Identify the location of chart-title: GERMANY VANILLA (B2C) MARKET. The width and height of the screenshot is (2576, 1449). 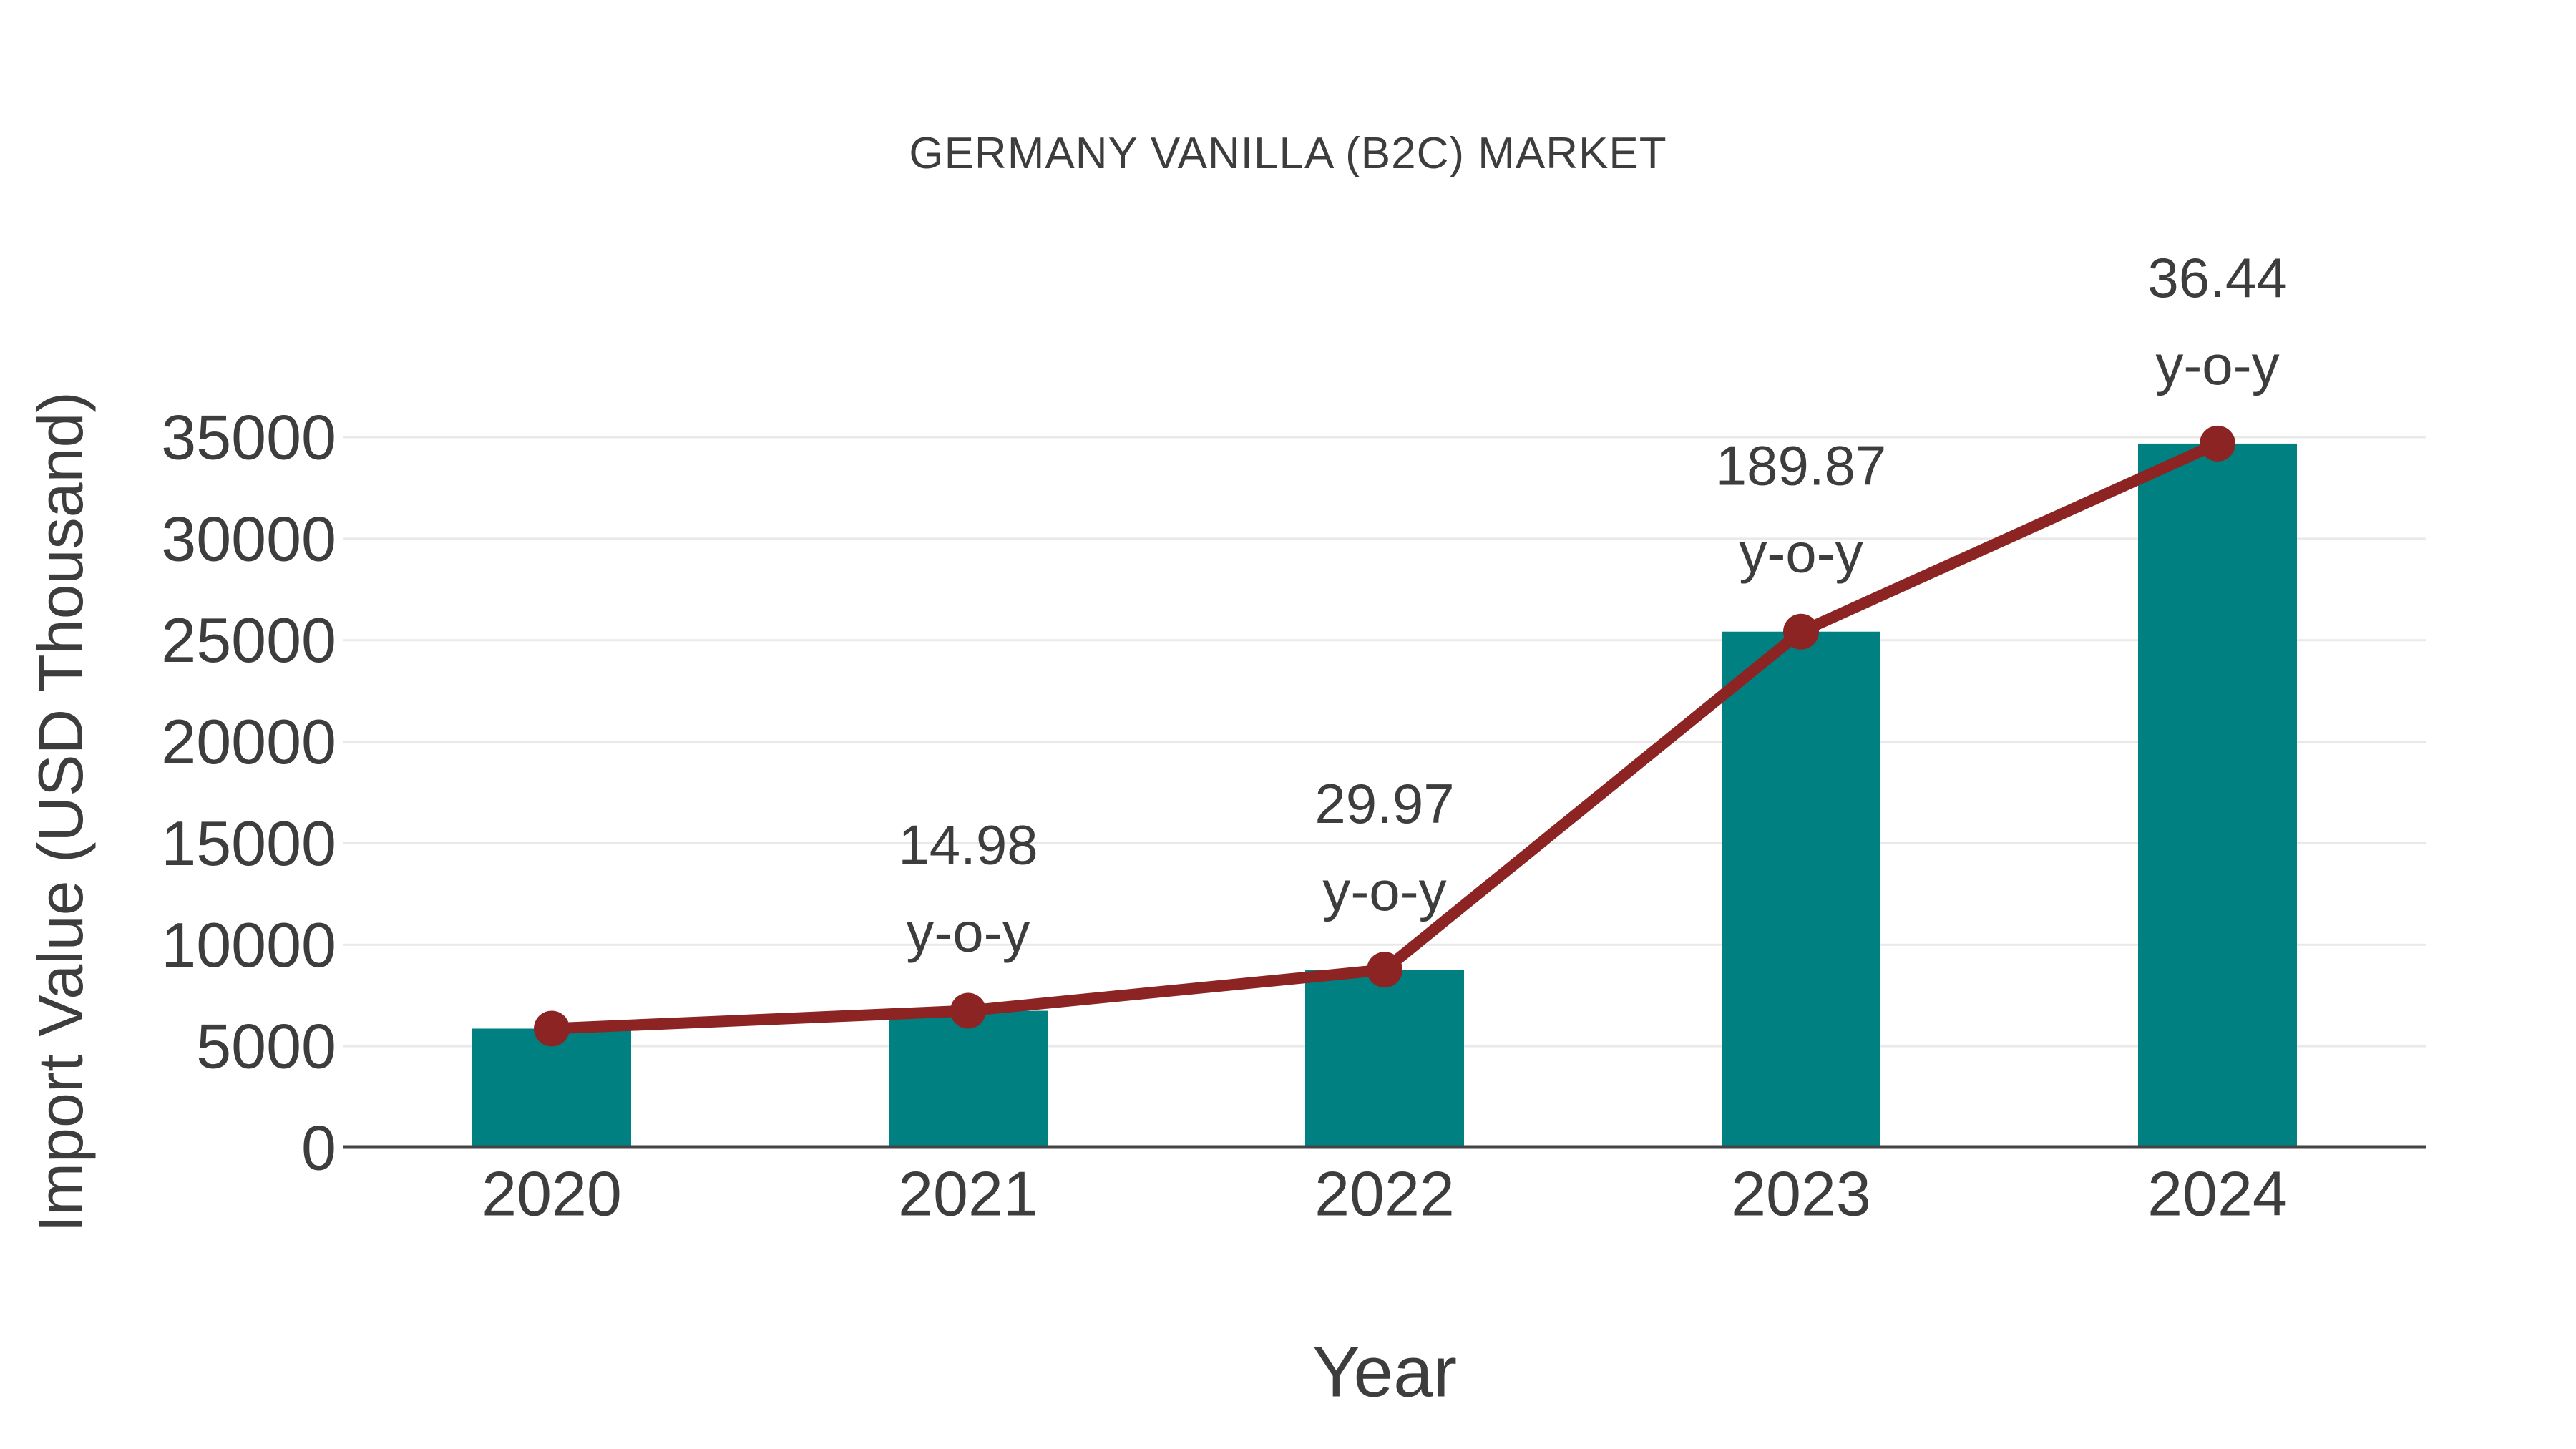
(1288, 153).